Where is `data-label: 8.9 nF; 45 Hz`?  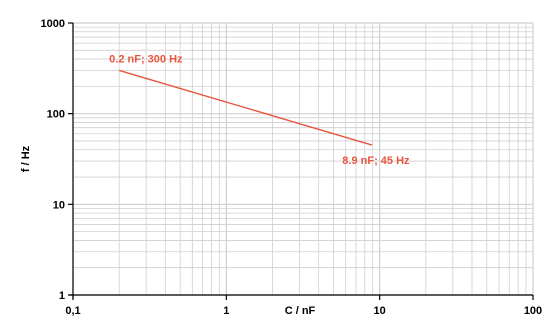
data-label: 8.9 nF; 45 Hz is located at coordinates (376, 161).